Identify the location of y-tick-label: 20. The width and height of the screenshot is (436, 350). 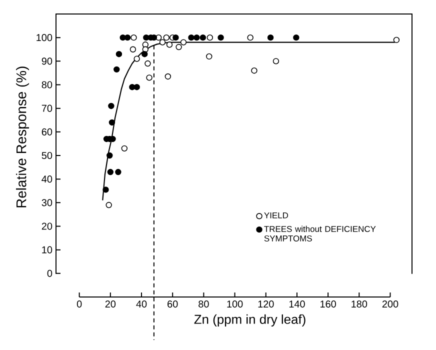
(47, 226).